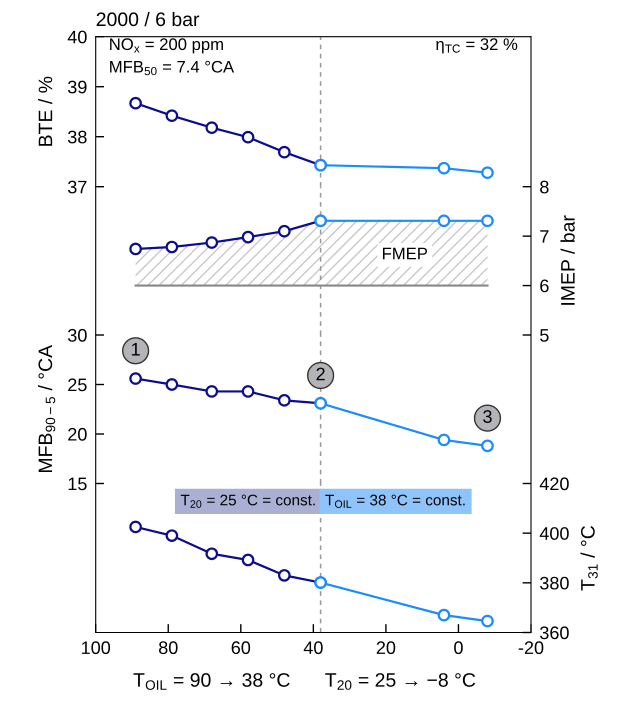  I want to click on x-tick-label: 40, so click(313, 647).